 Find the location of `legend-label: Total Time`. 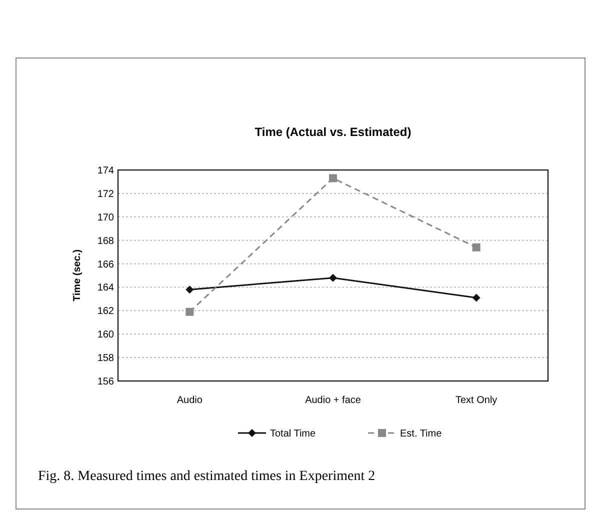

legend-label: Total Time is located at coordinates (293, 434).